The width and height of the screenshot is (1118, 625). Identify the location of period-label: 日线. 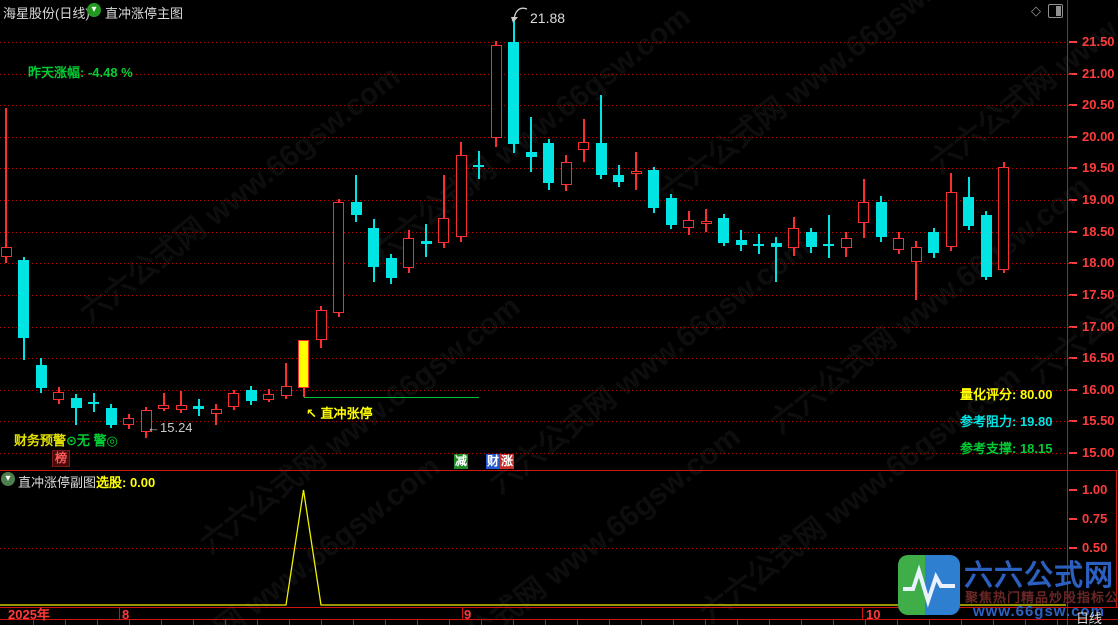
(1089, 618).